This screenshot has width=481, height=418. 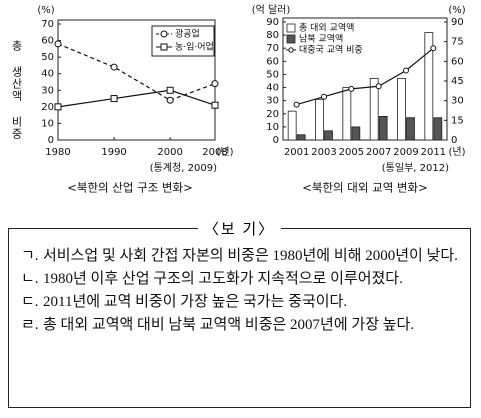 What do you see at coordinates (457, 22) in the screenshot?
I see `y2-tick-label: 90` at bounding box center [457, 22].